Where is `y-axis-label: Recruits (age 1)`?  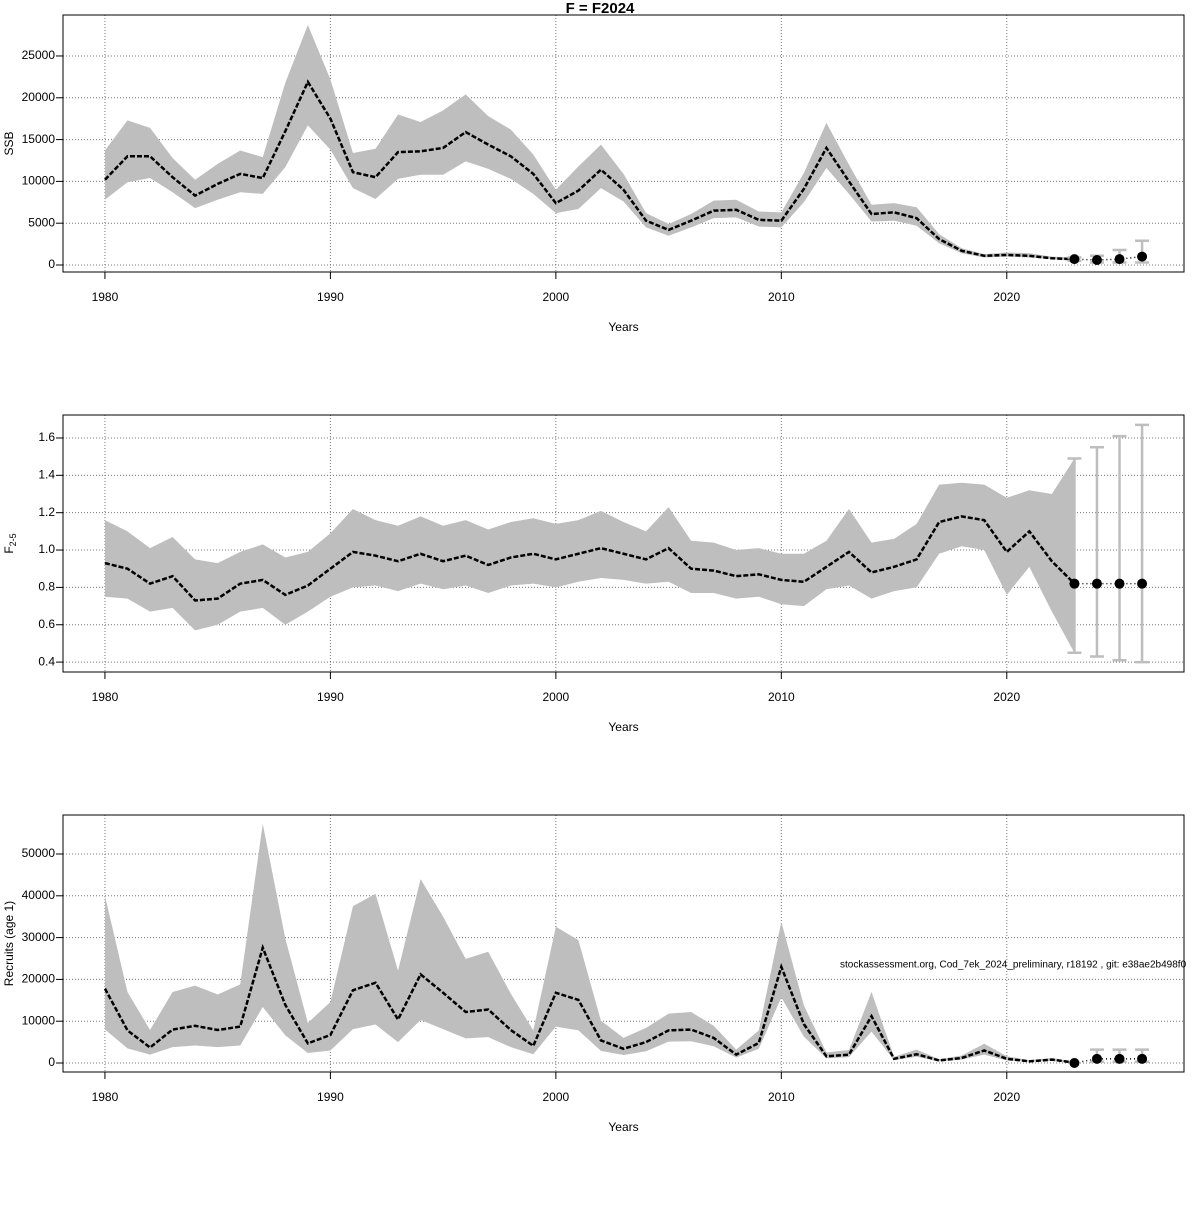
y-axis-label: Recruits (age 1) is located at coordinates (9, 943).